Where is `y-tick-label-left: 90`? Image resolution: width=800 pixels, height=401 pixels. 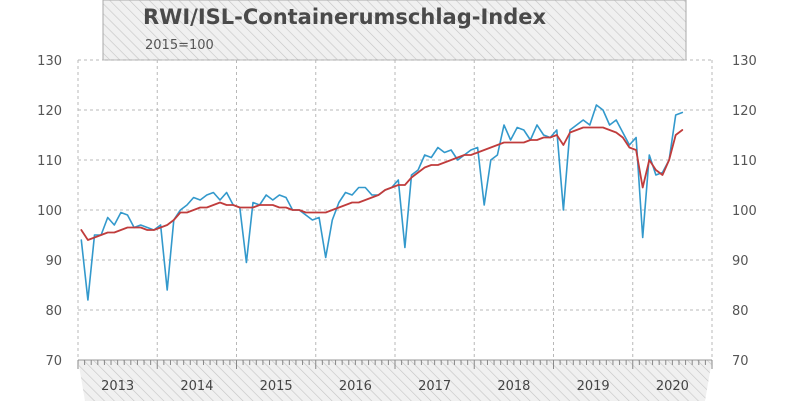 y-tick-label-left: 90 is located at coordinates (53, 261).